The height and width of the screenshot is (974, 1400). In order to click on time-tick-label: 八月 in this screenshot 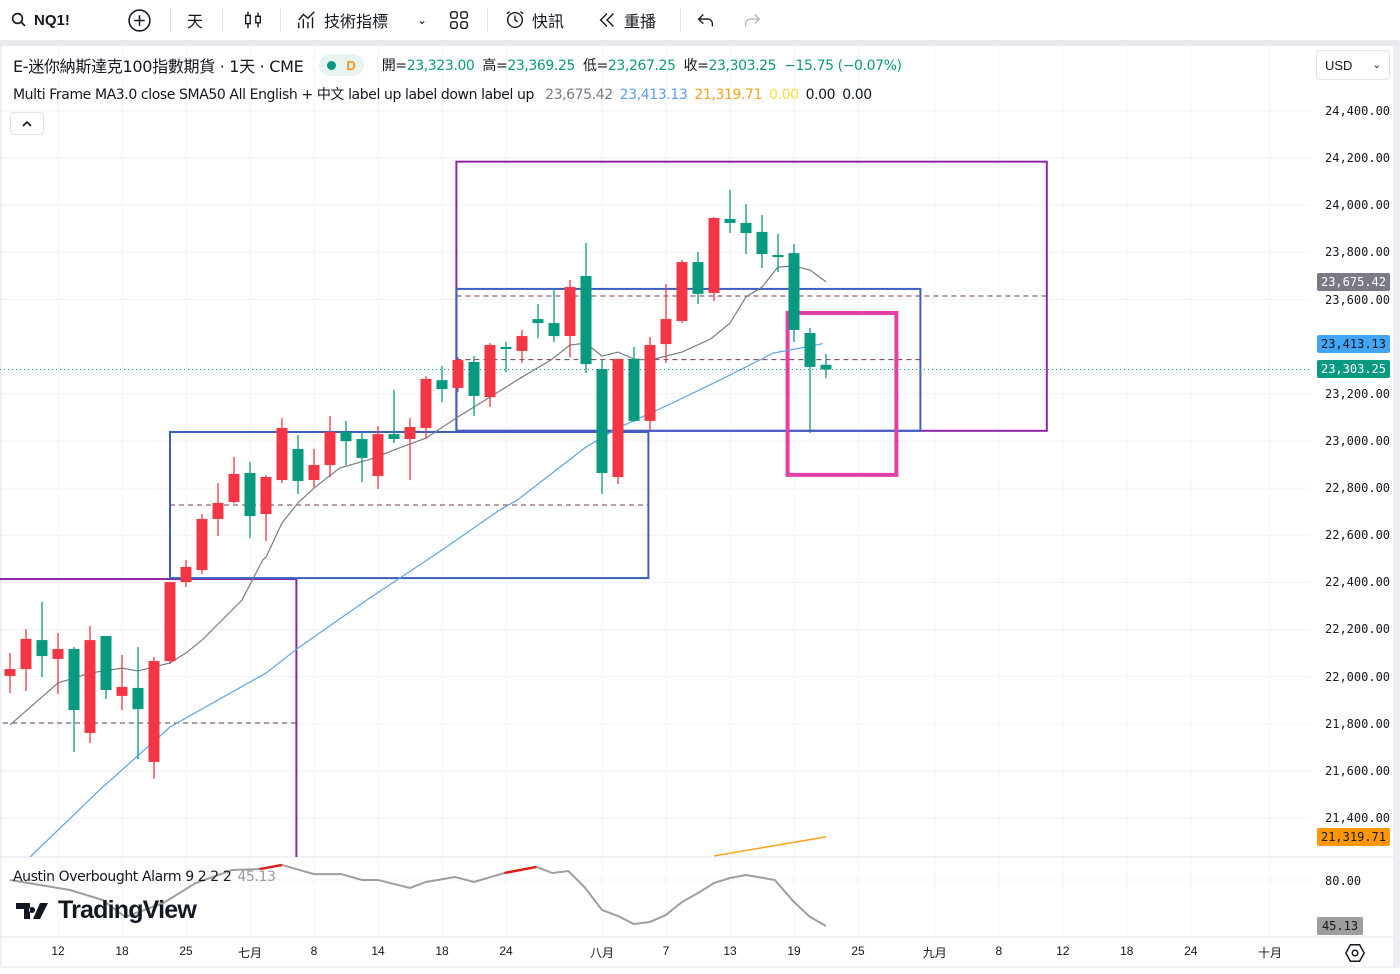, I will do `click(602, 953)`.